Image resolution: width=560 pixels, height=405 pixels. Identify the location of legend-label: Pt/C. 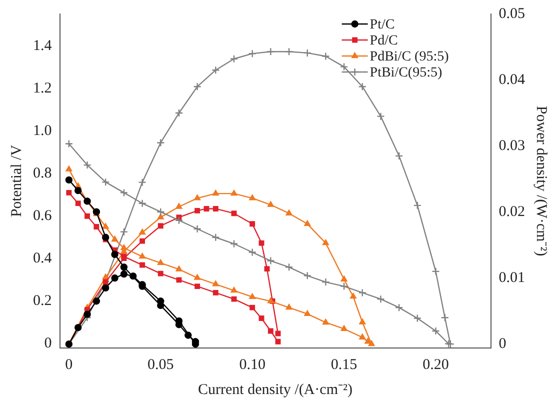
(382, 25).